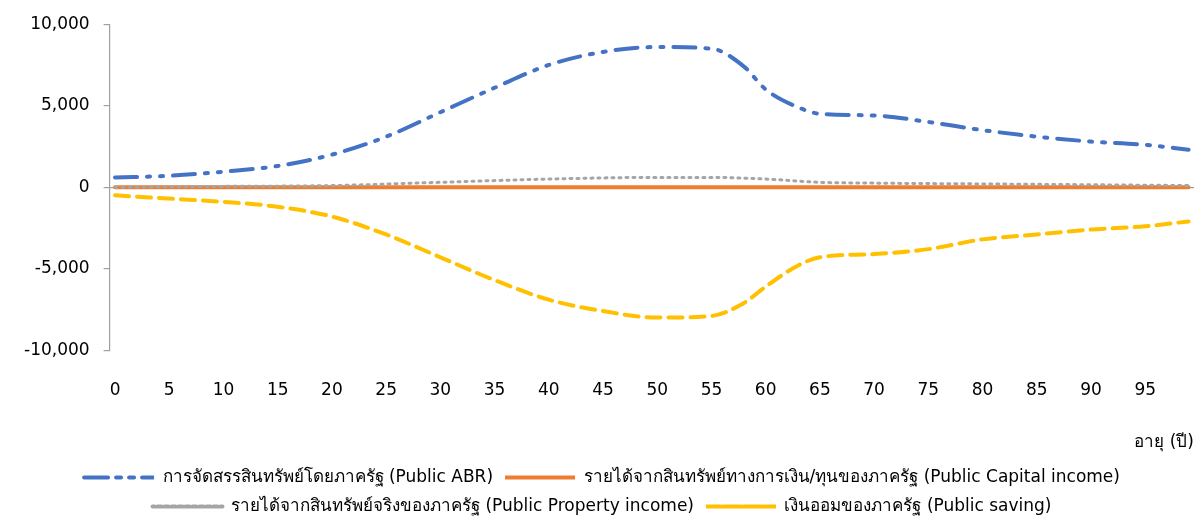  I want to click on x-tick-label: 95, so click(1145, 388).